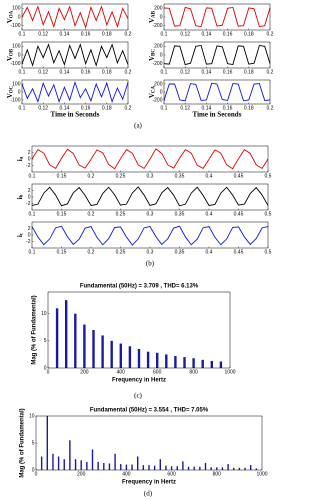  I want to click on x-tick-label: 0, so click(36, 474).